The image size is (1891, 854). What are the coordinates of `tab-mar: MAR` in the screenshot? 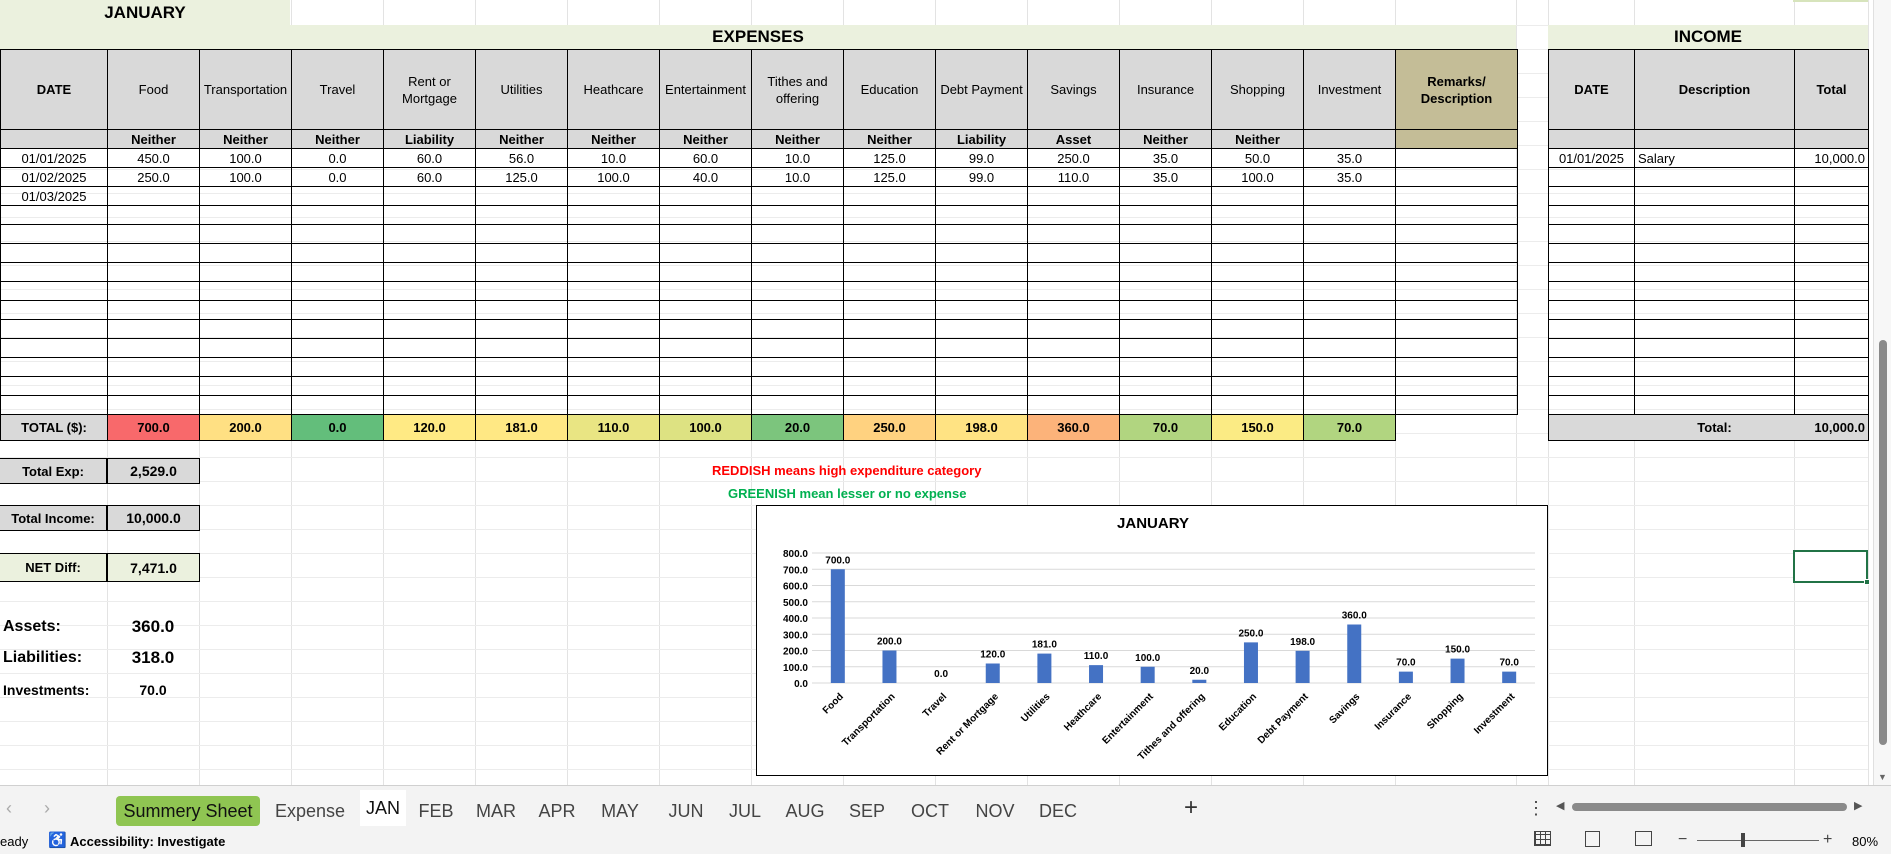 It's located at (496, 810).